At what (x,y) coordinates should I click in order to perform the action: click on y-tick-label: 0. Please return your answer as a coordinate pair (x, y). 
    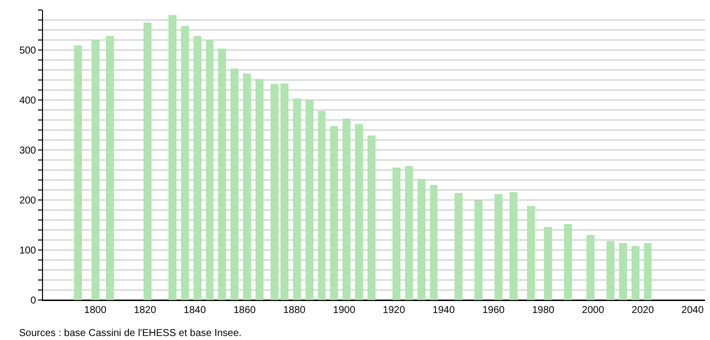
    Looking at the image, I should click on (33, 301).